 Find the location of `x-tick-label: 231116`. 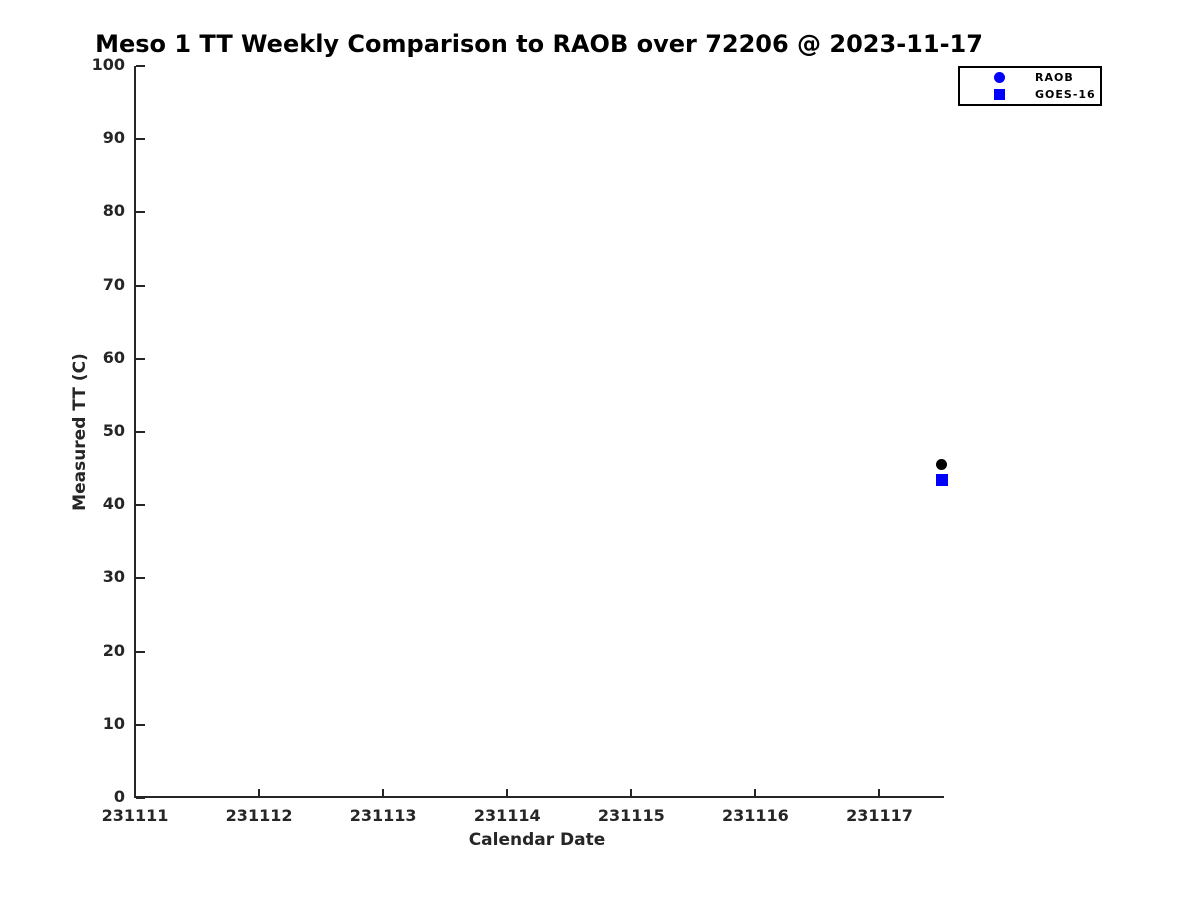

x-tick-label: 231116 is located at coordinates (755, 815).